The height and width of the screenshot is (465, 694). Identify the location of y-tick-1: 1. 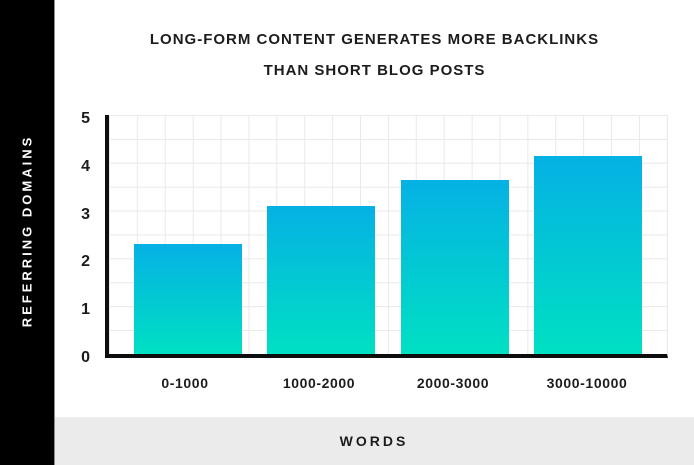
(85, 310).